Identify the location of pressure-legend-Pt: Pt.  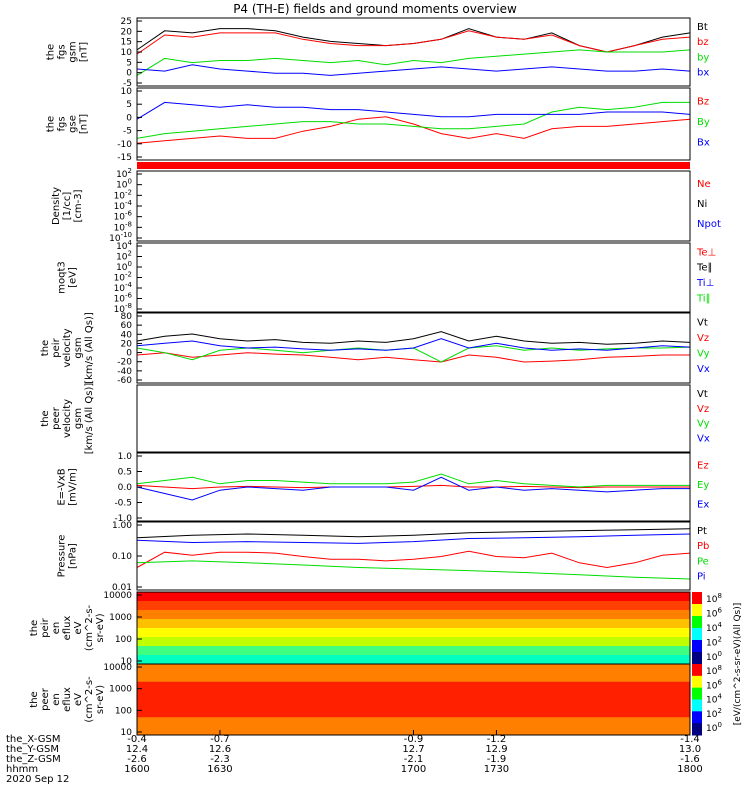
(702, 531).